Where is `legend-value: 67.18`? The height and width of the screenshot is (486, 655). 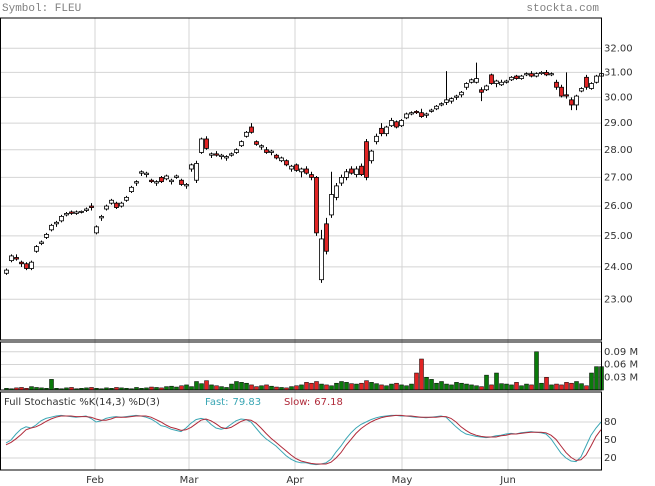
legend-value: 67.18 is located at coordinates (328, 402).